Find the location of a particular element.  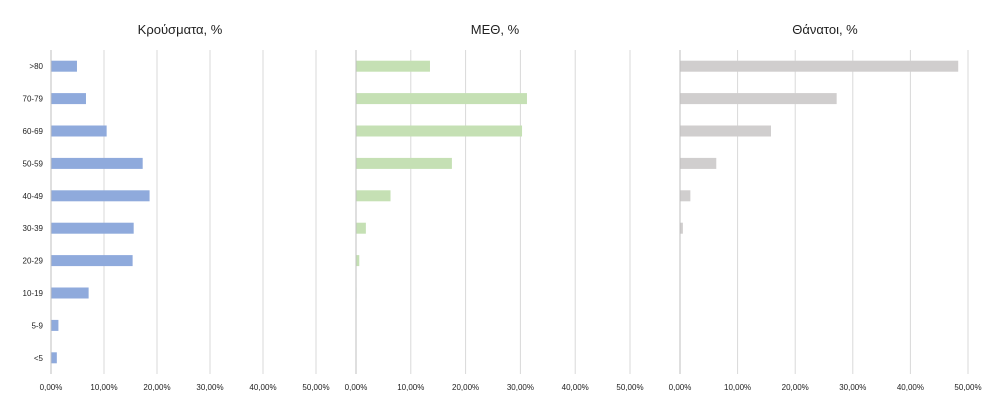

x-tick-label-icu: 50,00% is located at coordinates (629, 387).